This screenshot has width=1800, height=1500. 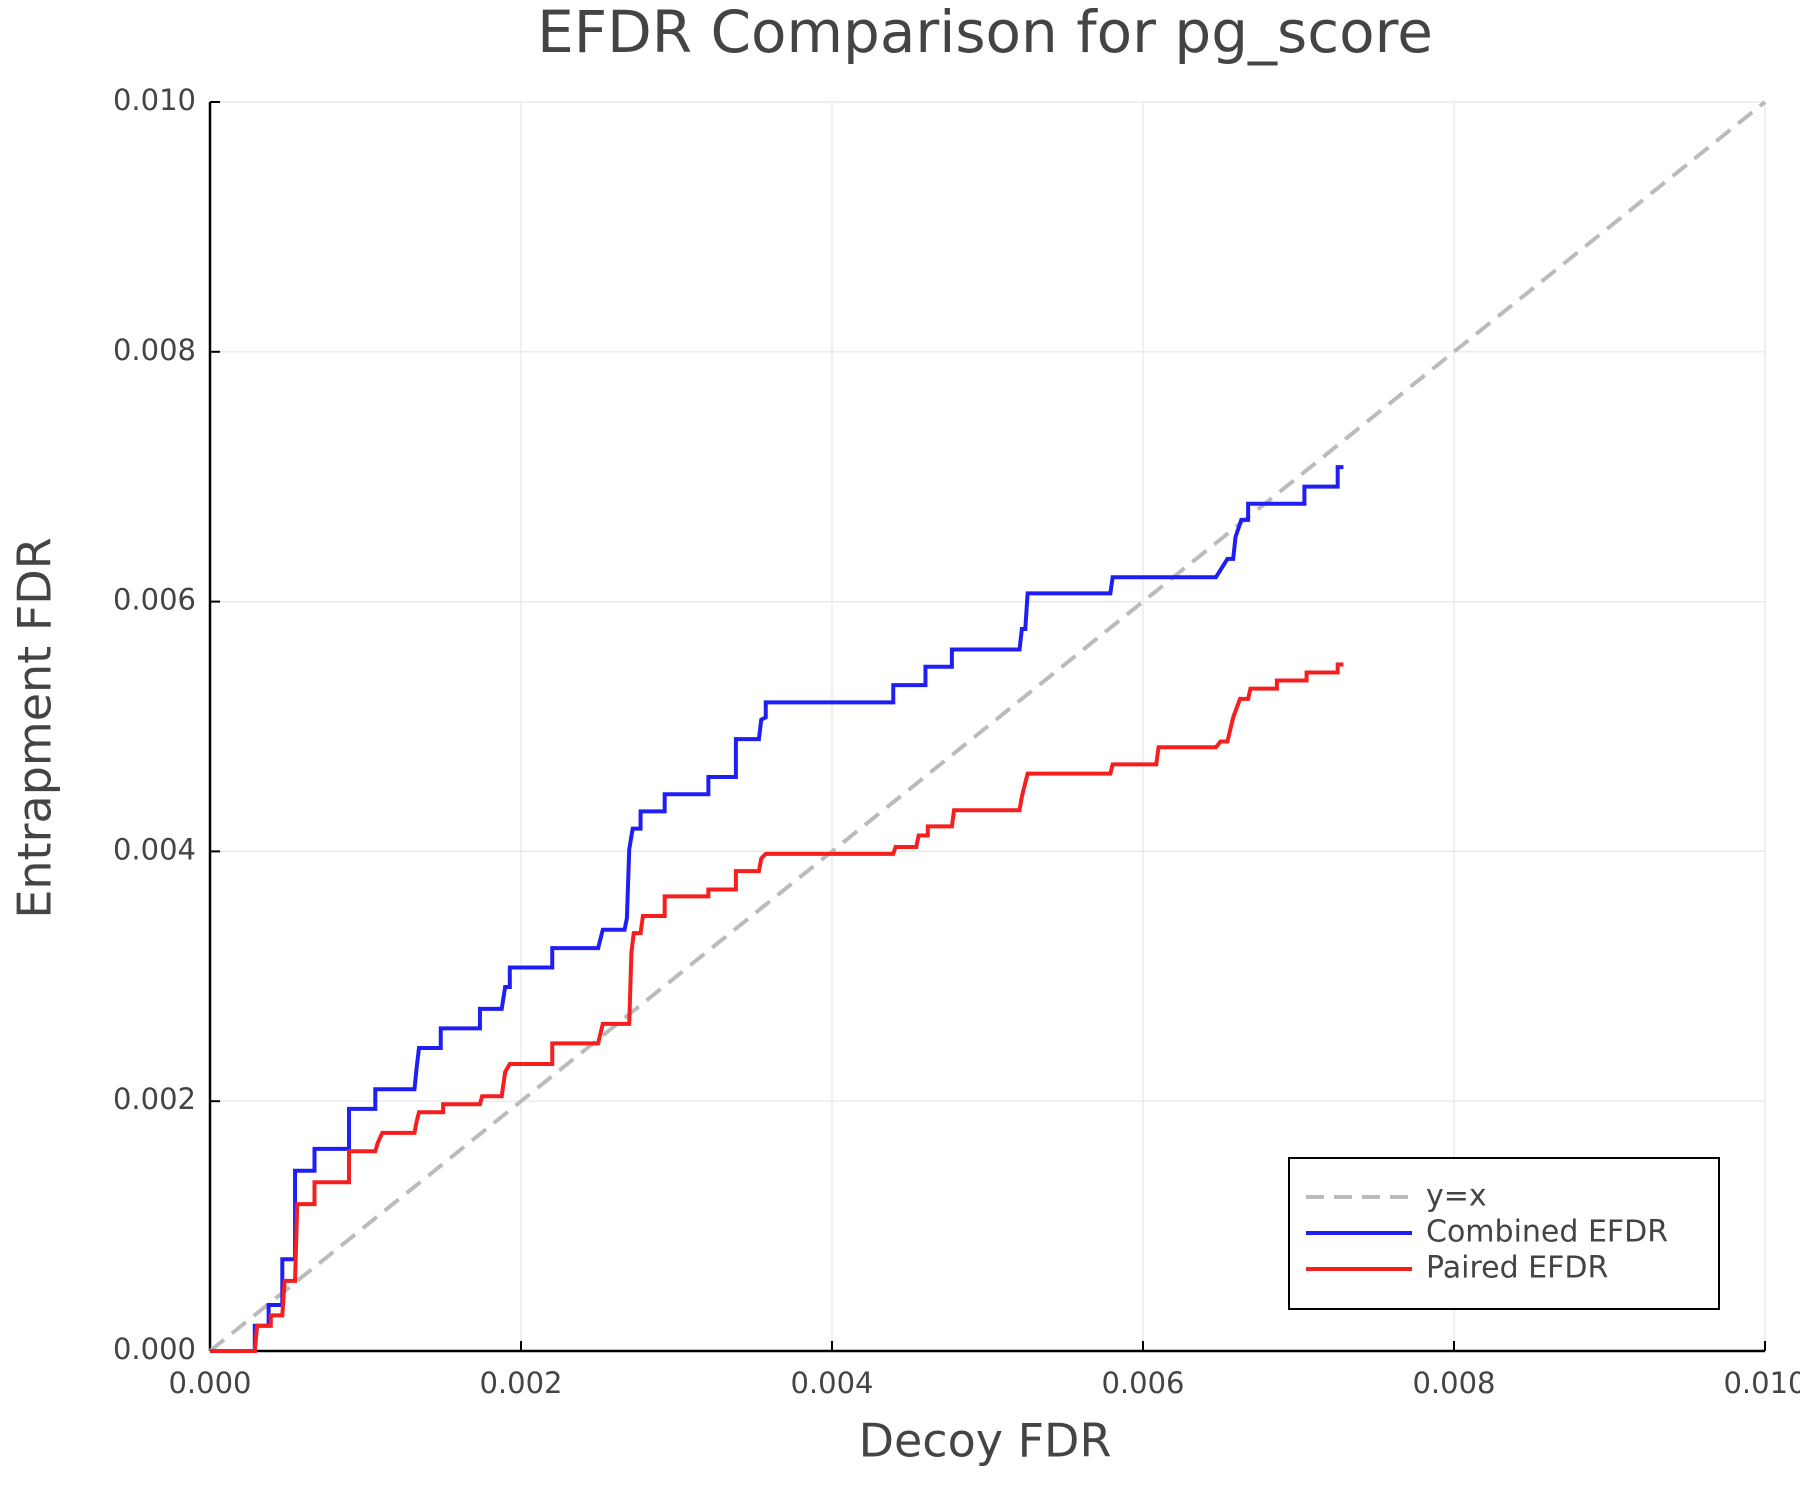 I want to click on y-tick-label: 0.002, so click(x=154, y=1099).